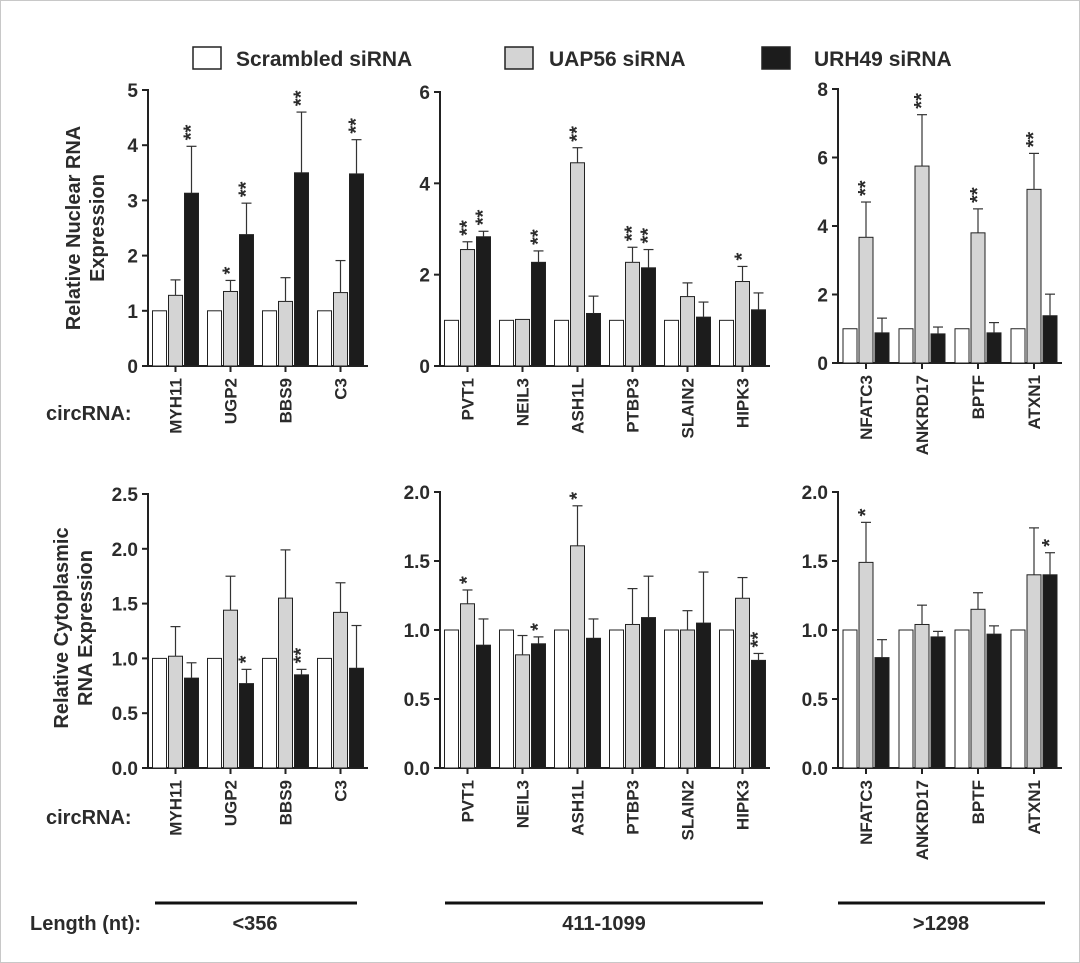 The width and height of the screenshot is (1080, 963). What do you see at coordinates (85, 924) in the screenshot?
I see `length-label: Length (nt):` at bounding box center [85, 924].